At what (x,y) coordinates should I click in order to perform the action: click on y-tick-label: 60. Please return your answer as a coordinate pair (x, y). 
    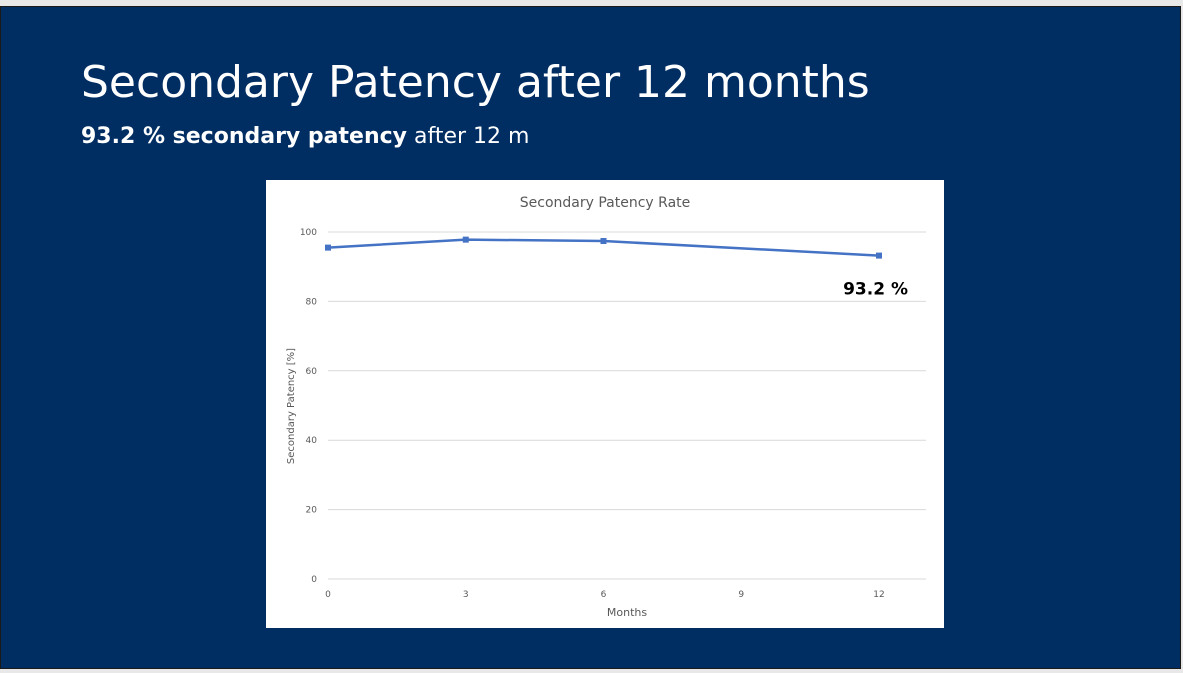
    Looking at the image, I should click on (312, 372).